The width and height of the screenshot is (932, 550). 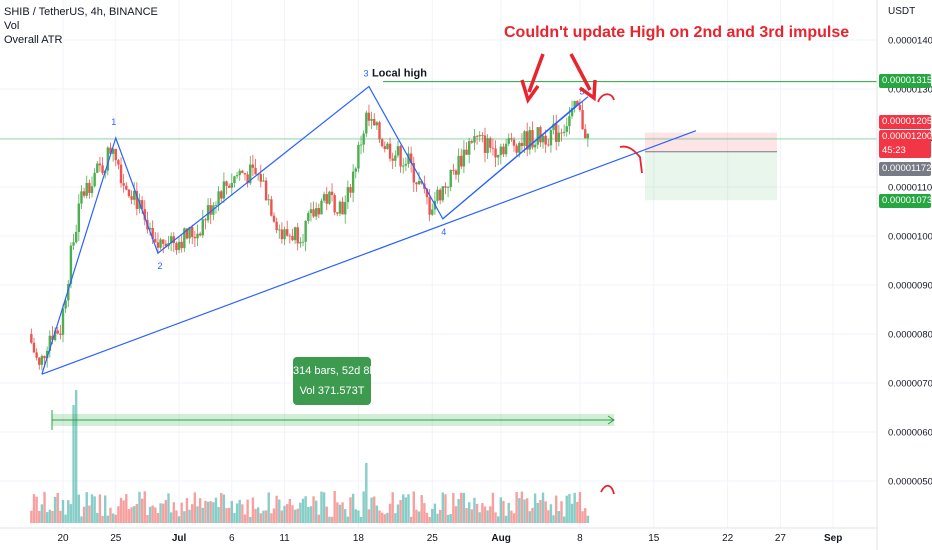 What do you see at coordinates (905, 137) in the screenshot?
I see `price-tag-last: 0.00001200` at bounding box center [905, 137].